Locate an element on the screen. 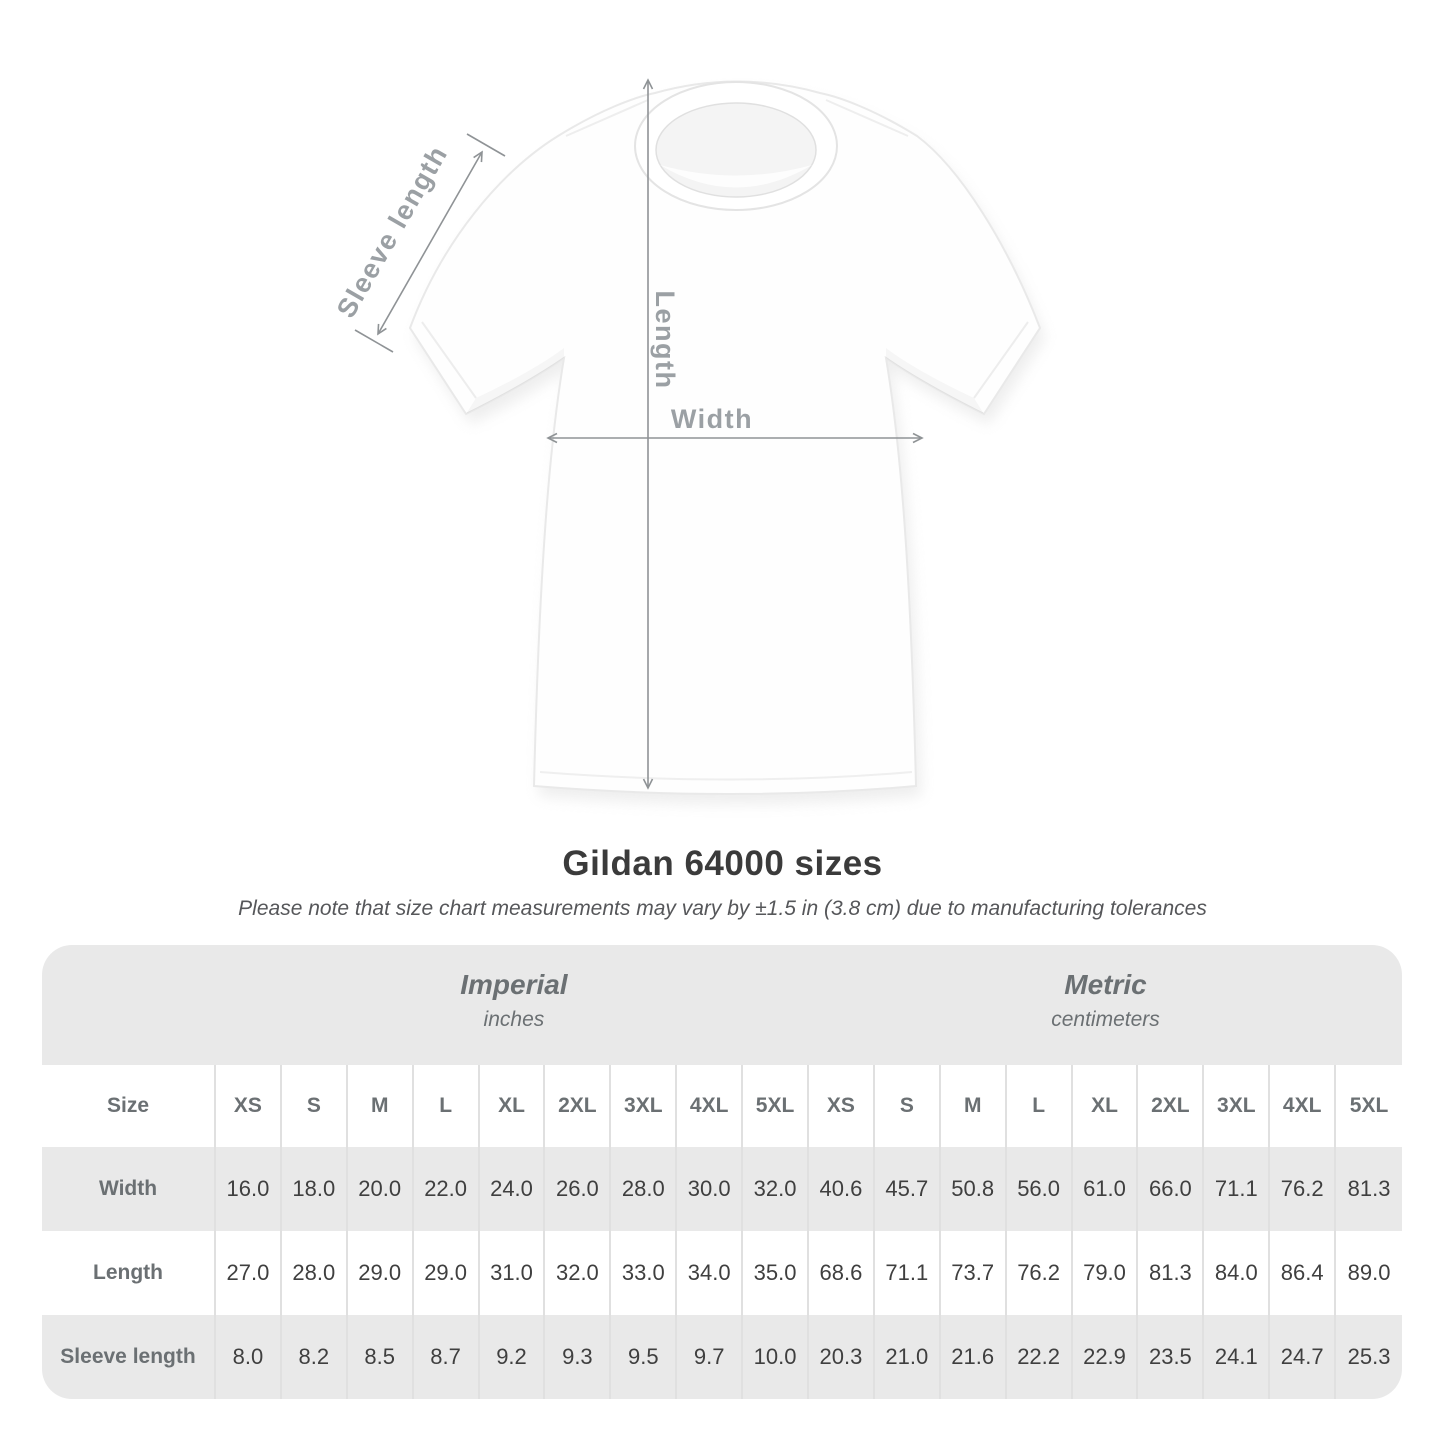  value-cell: 86.4 is located at coordinates (1303, 1273).